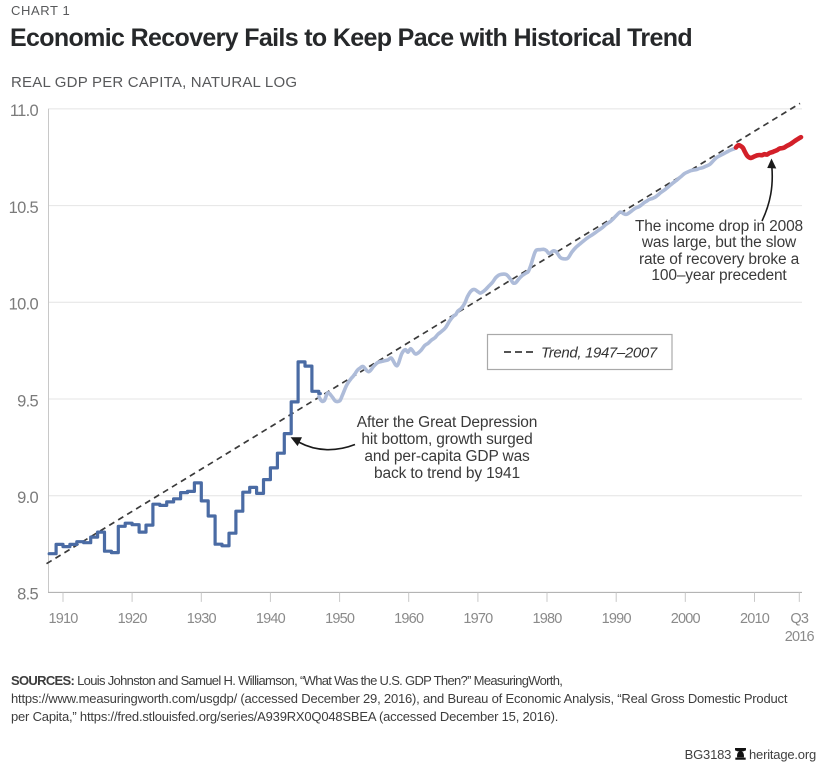 The width and height of the screenshot is (825, 765). I want to click on svg-text: 1920, so click(133, 619).